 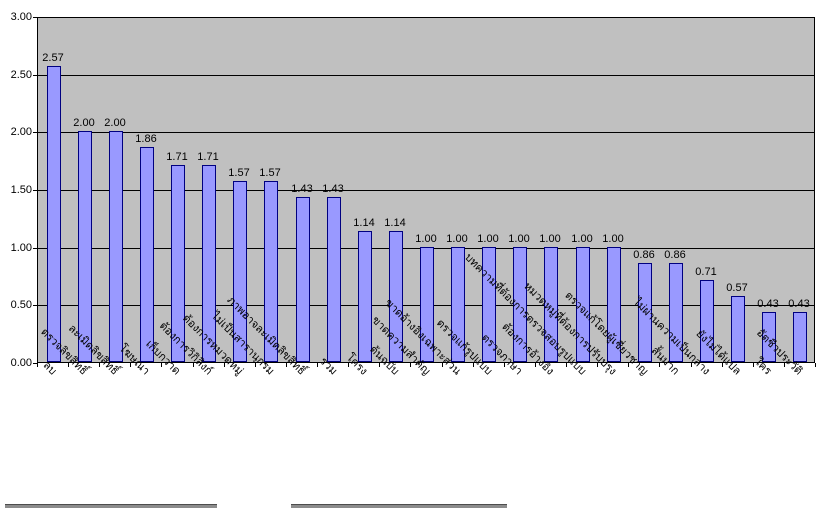 I want to click on table-border-fragment-left, so click(x=111, y=506).